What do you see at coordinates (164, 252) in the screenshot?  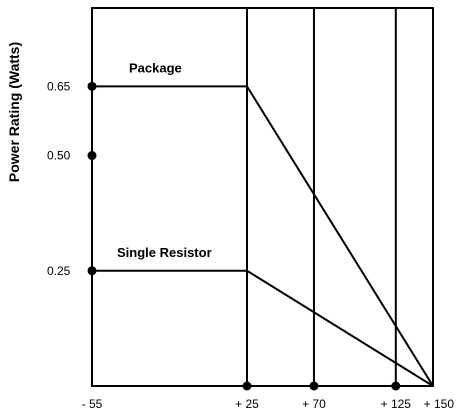 I see `series-label: Single Resistor` at bounding box center [164, 252].